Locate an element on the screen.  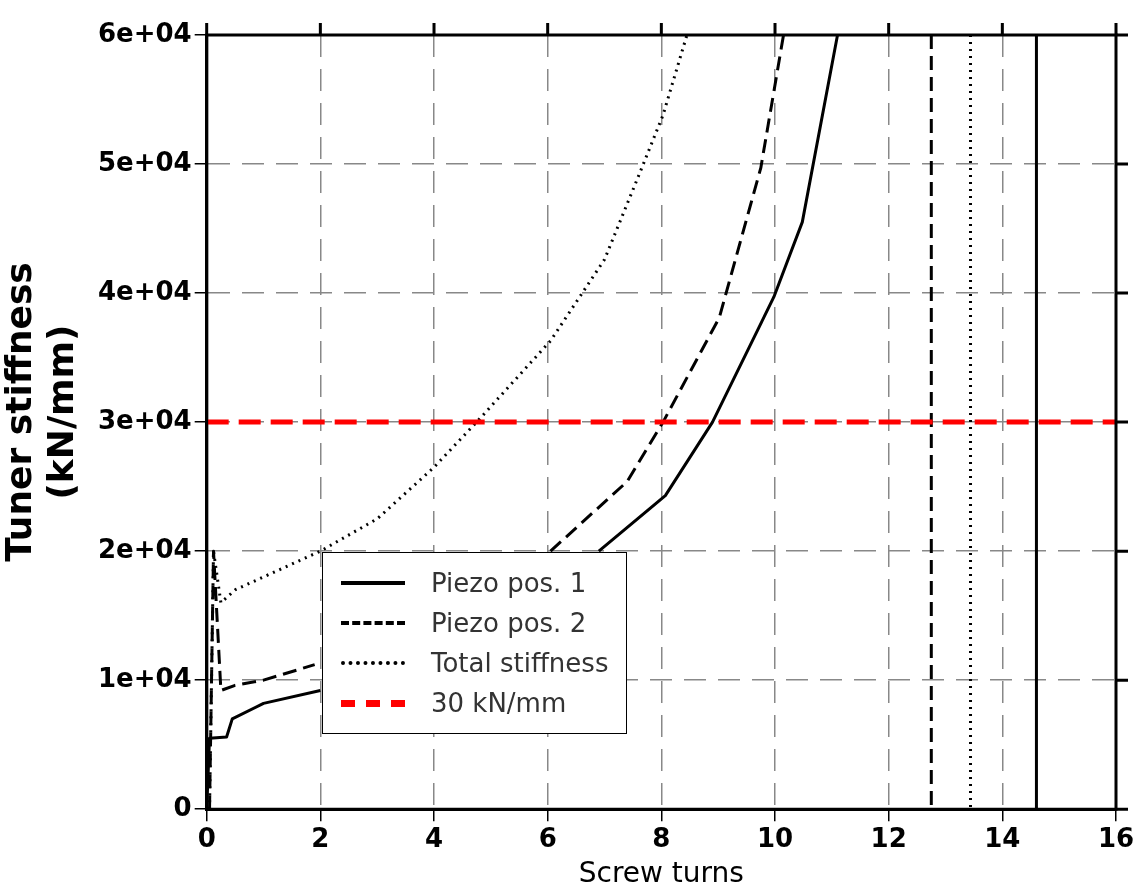
legend-label: Piezo pos. 1 is located at coordinates (509, 583).